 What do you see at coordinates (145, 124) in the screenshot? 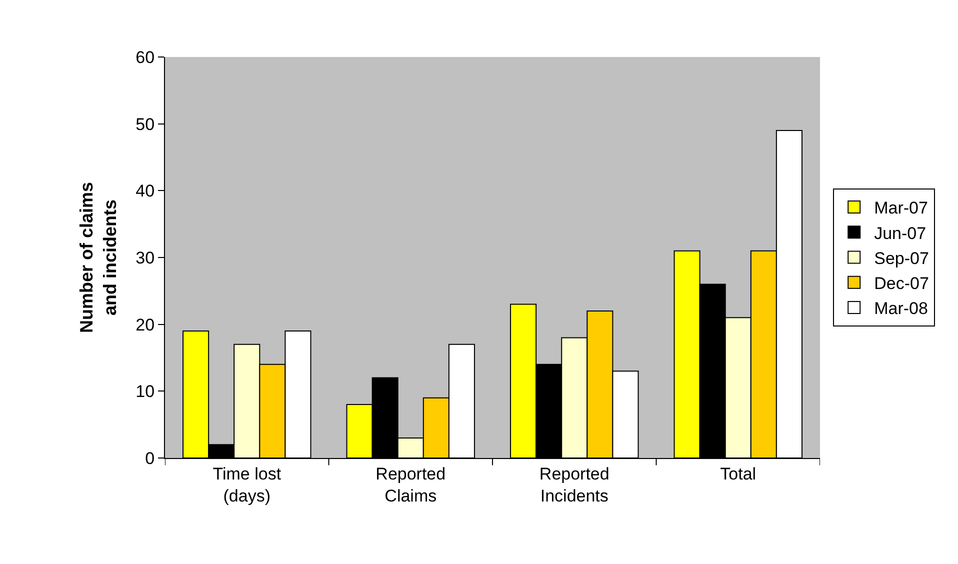
I see `y-tick-label: 50` at bounding box center [145, 124].